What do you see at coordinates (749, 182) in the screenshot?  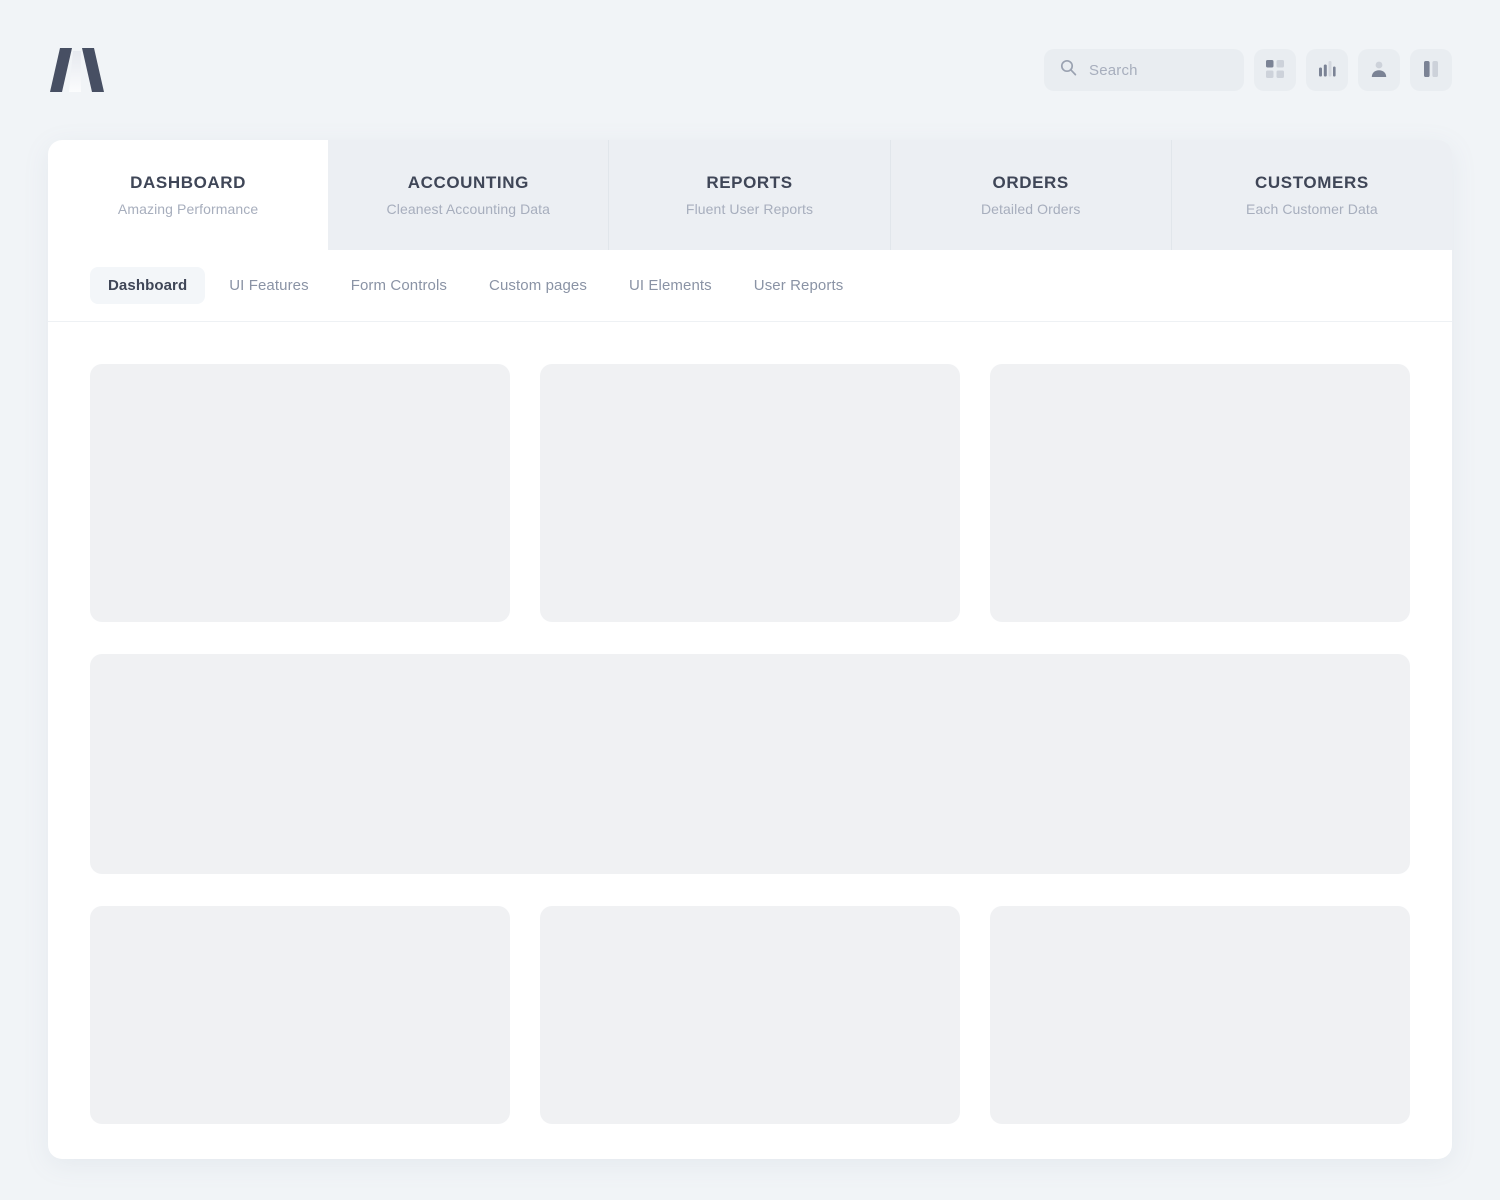 I see `tab-title: REPORTS` at bounding box center [749, 182].